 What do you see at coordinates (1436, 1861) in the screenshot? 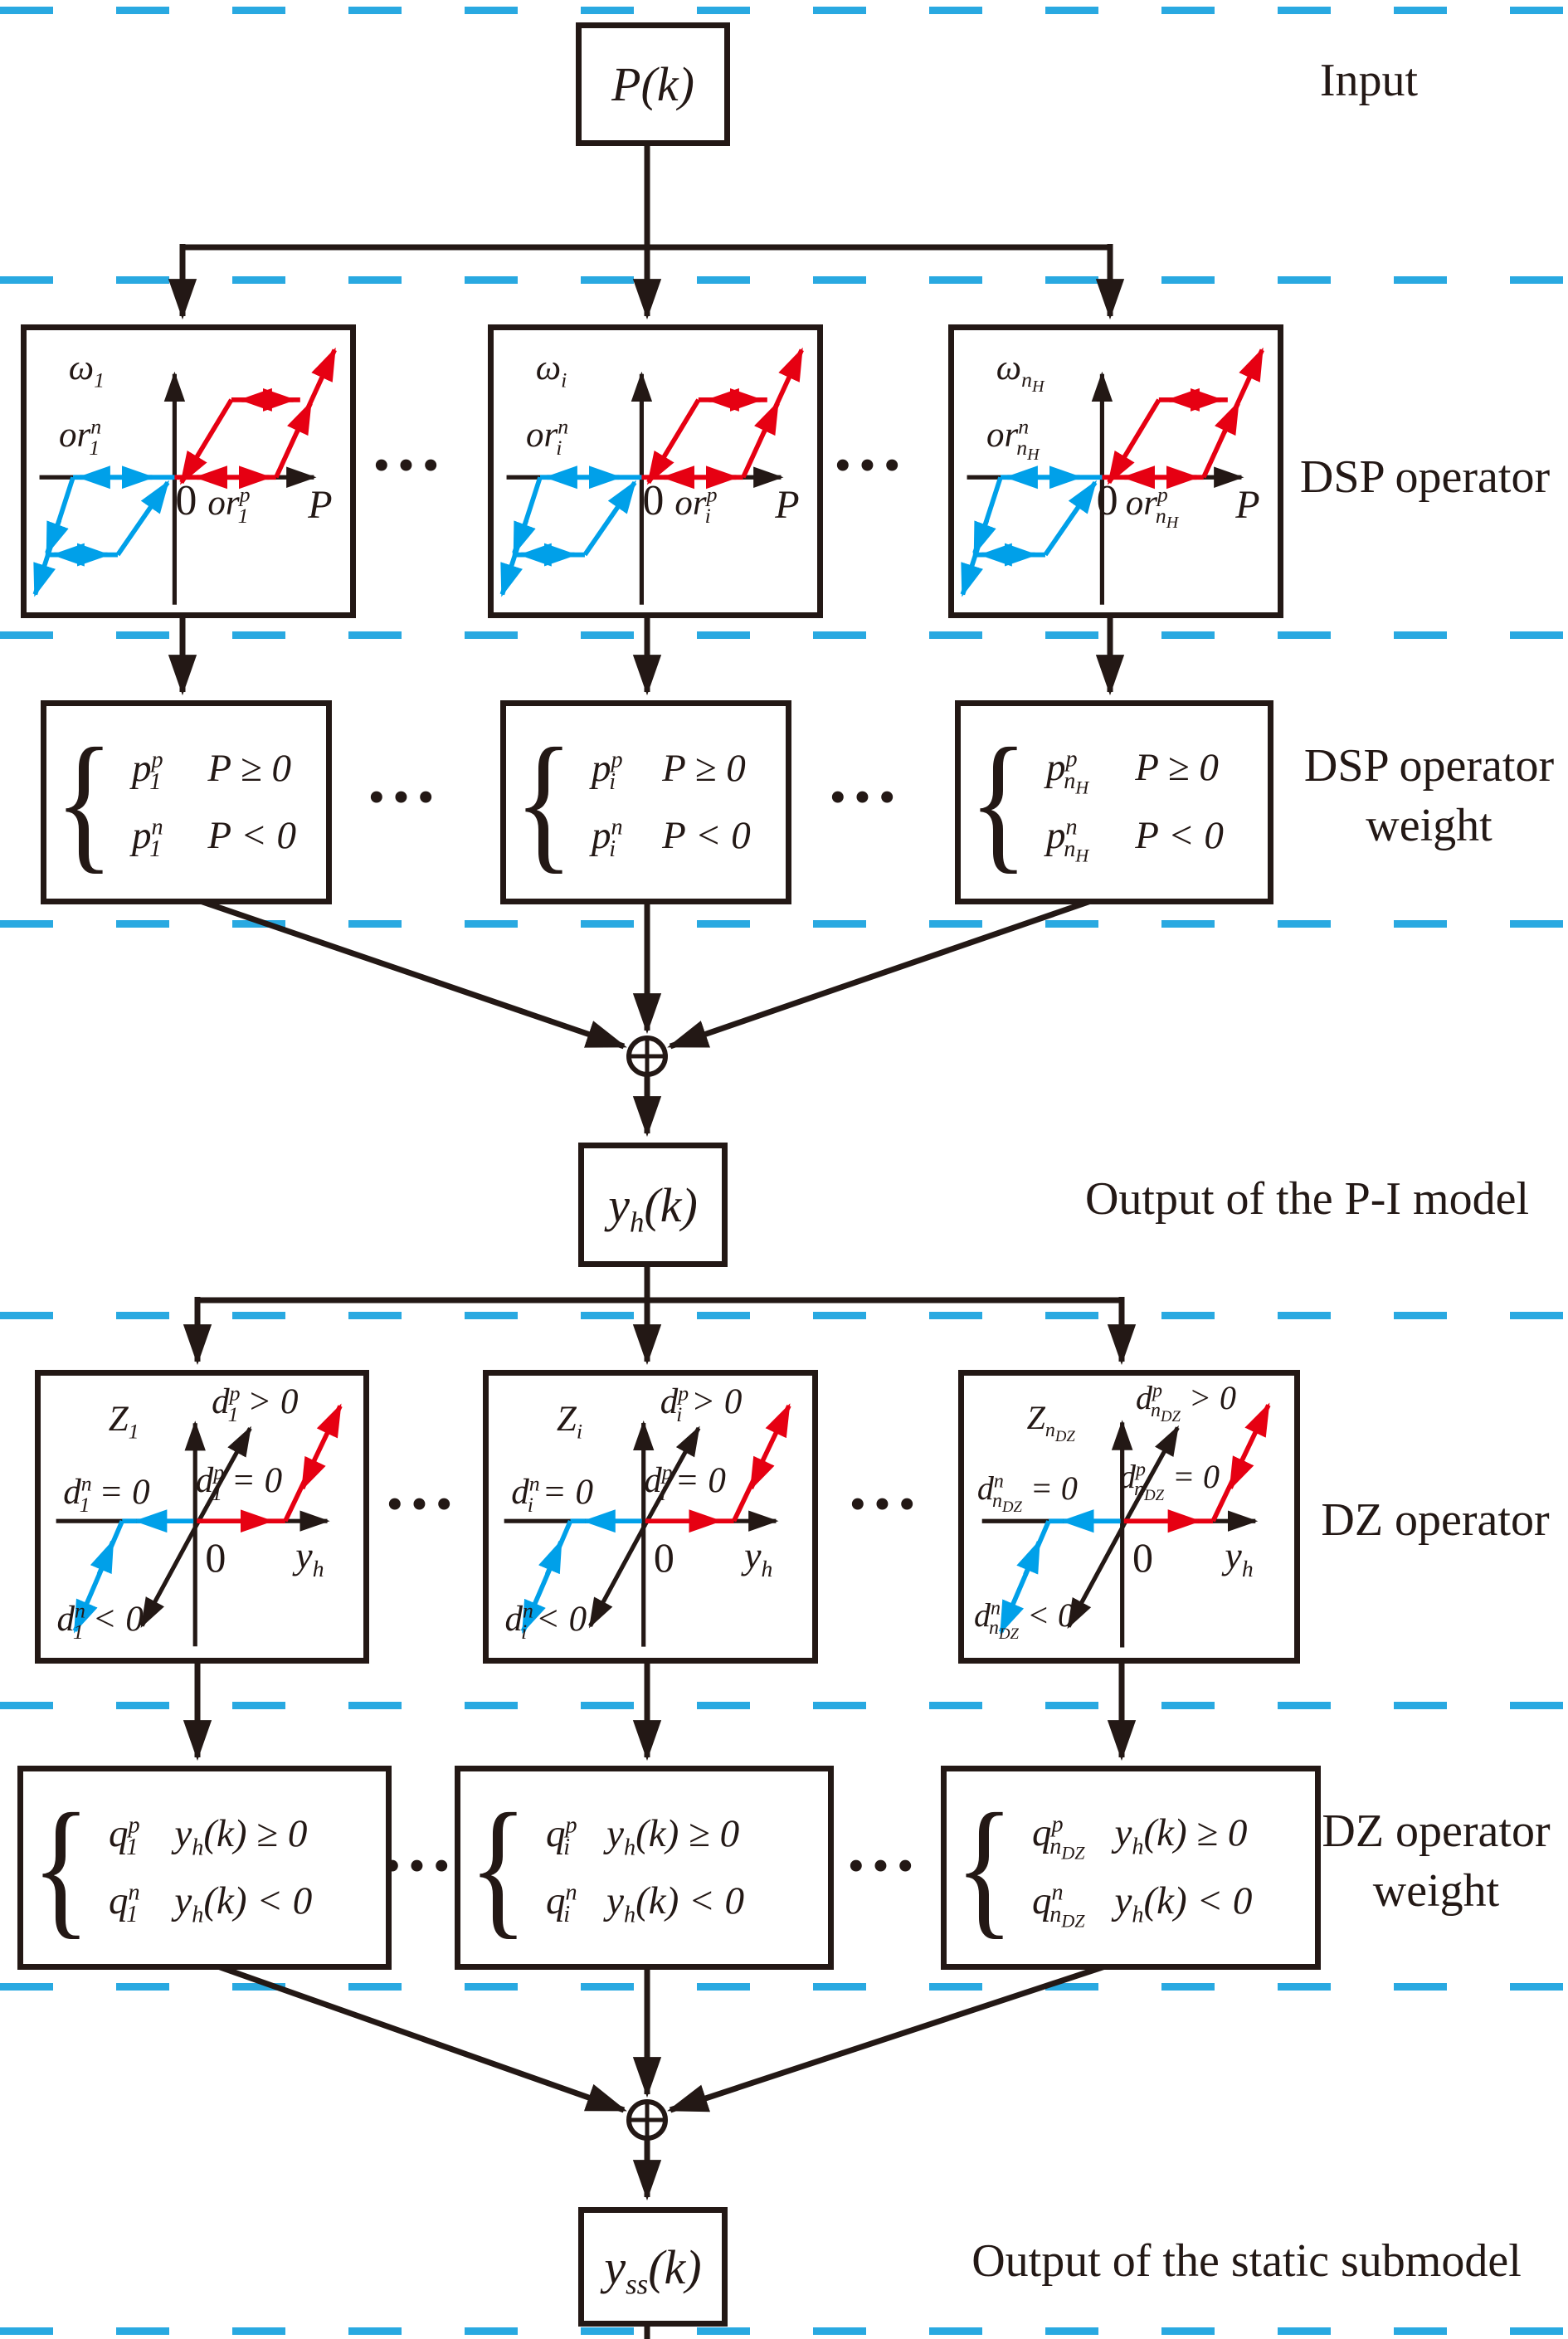
I see `section-label-dz-weight: DZ operator weight` at bounding box center [1436, 1861].